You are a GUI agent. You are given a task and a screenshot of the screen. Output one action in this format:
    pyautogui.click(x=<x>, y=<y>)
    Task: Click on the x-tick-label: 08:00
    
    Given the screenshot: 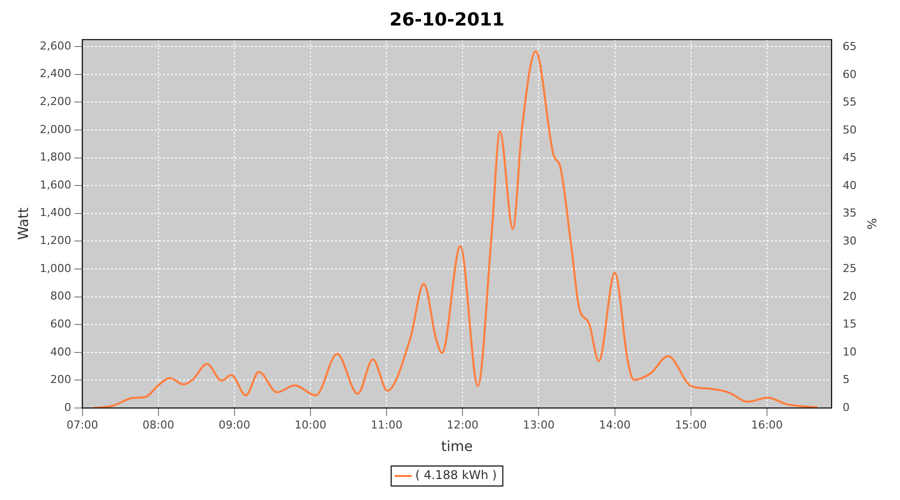 What is the action you would take?
    pyautogui.click(x=158, y=425)
    